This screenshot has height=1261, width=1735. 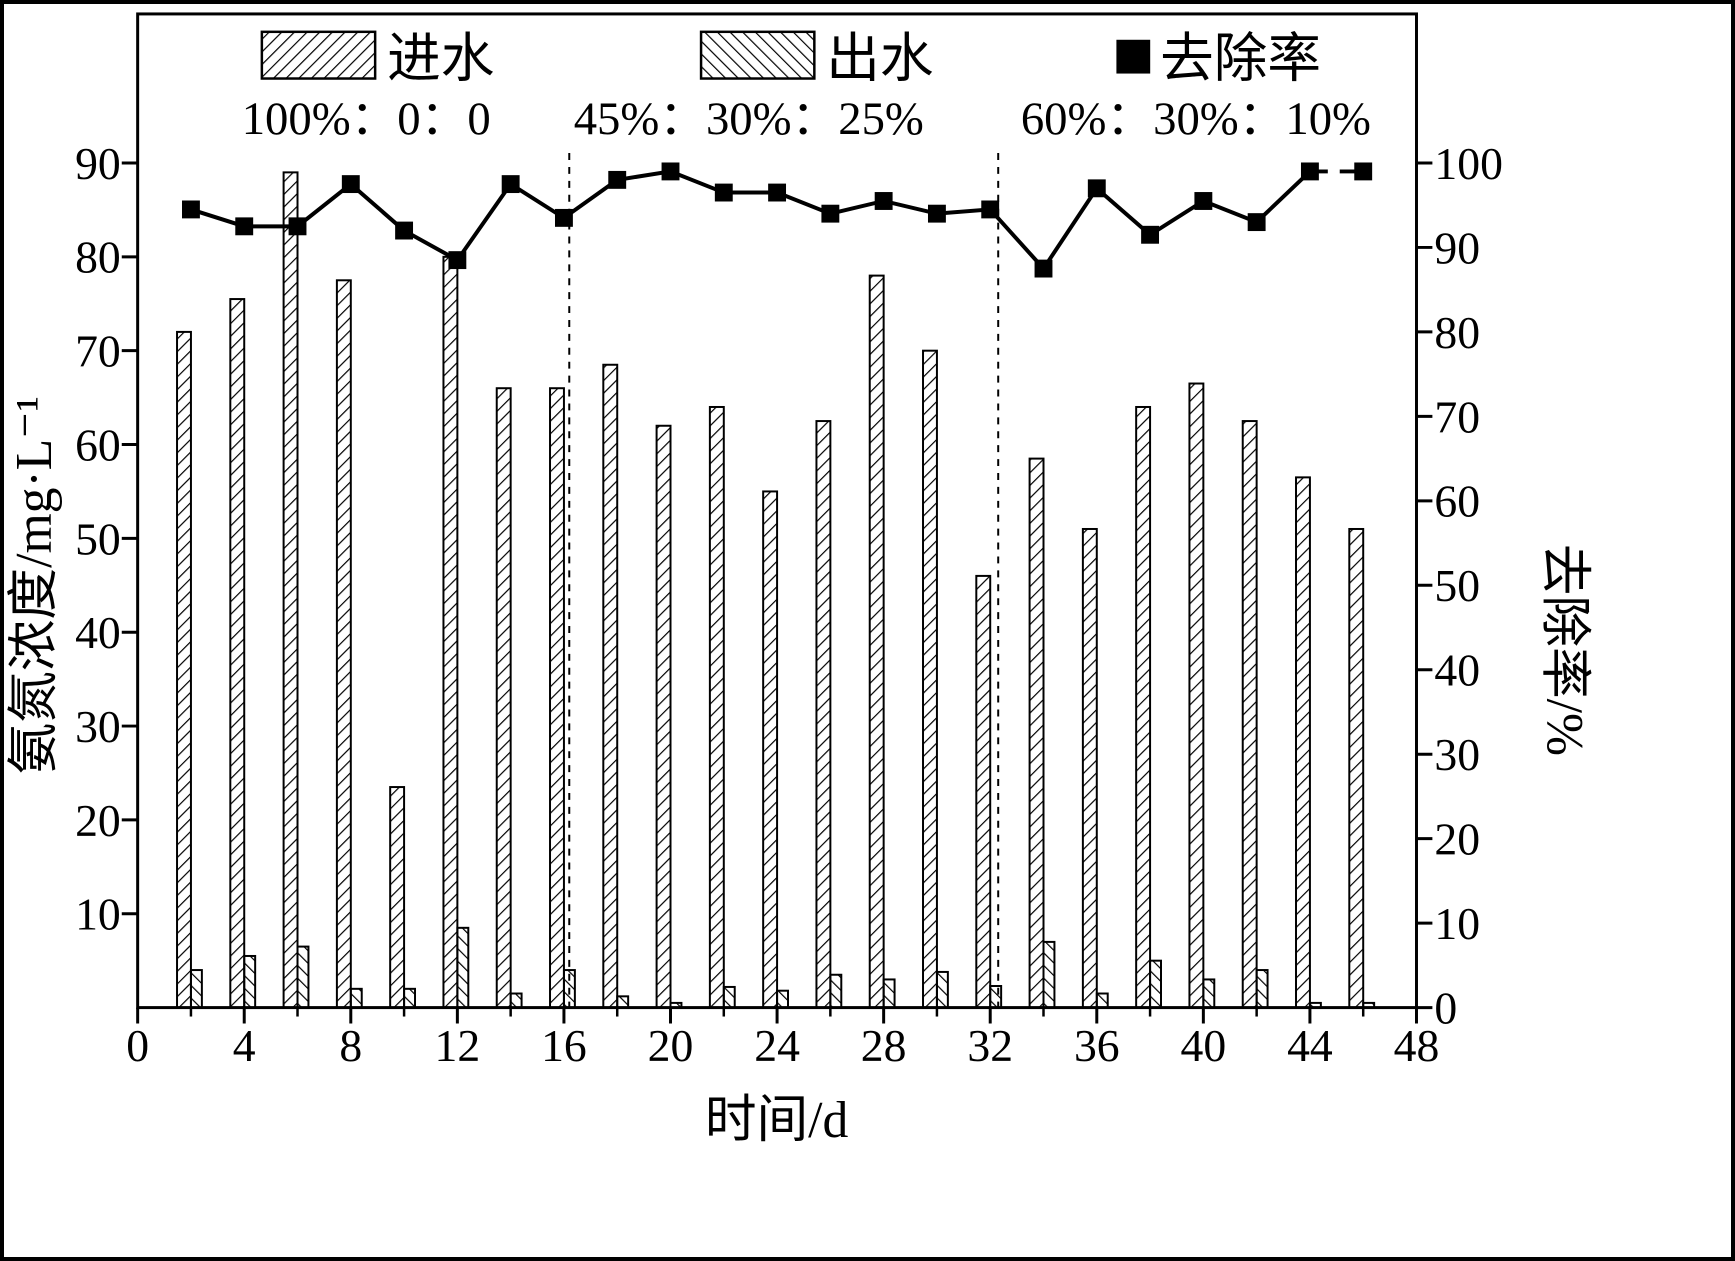 I want to click on phase-label-2: 45%：30%：25%, so click(x=749, y=119).